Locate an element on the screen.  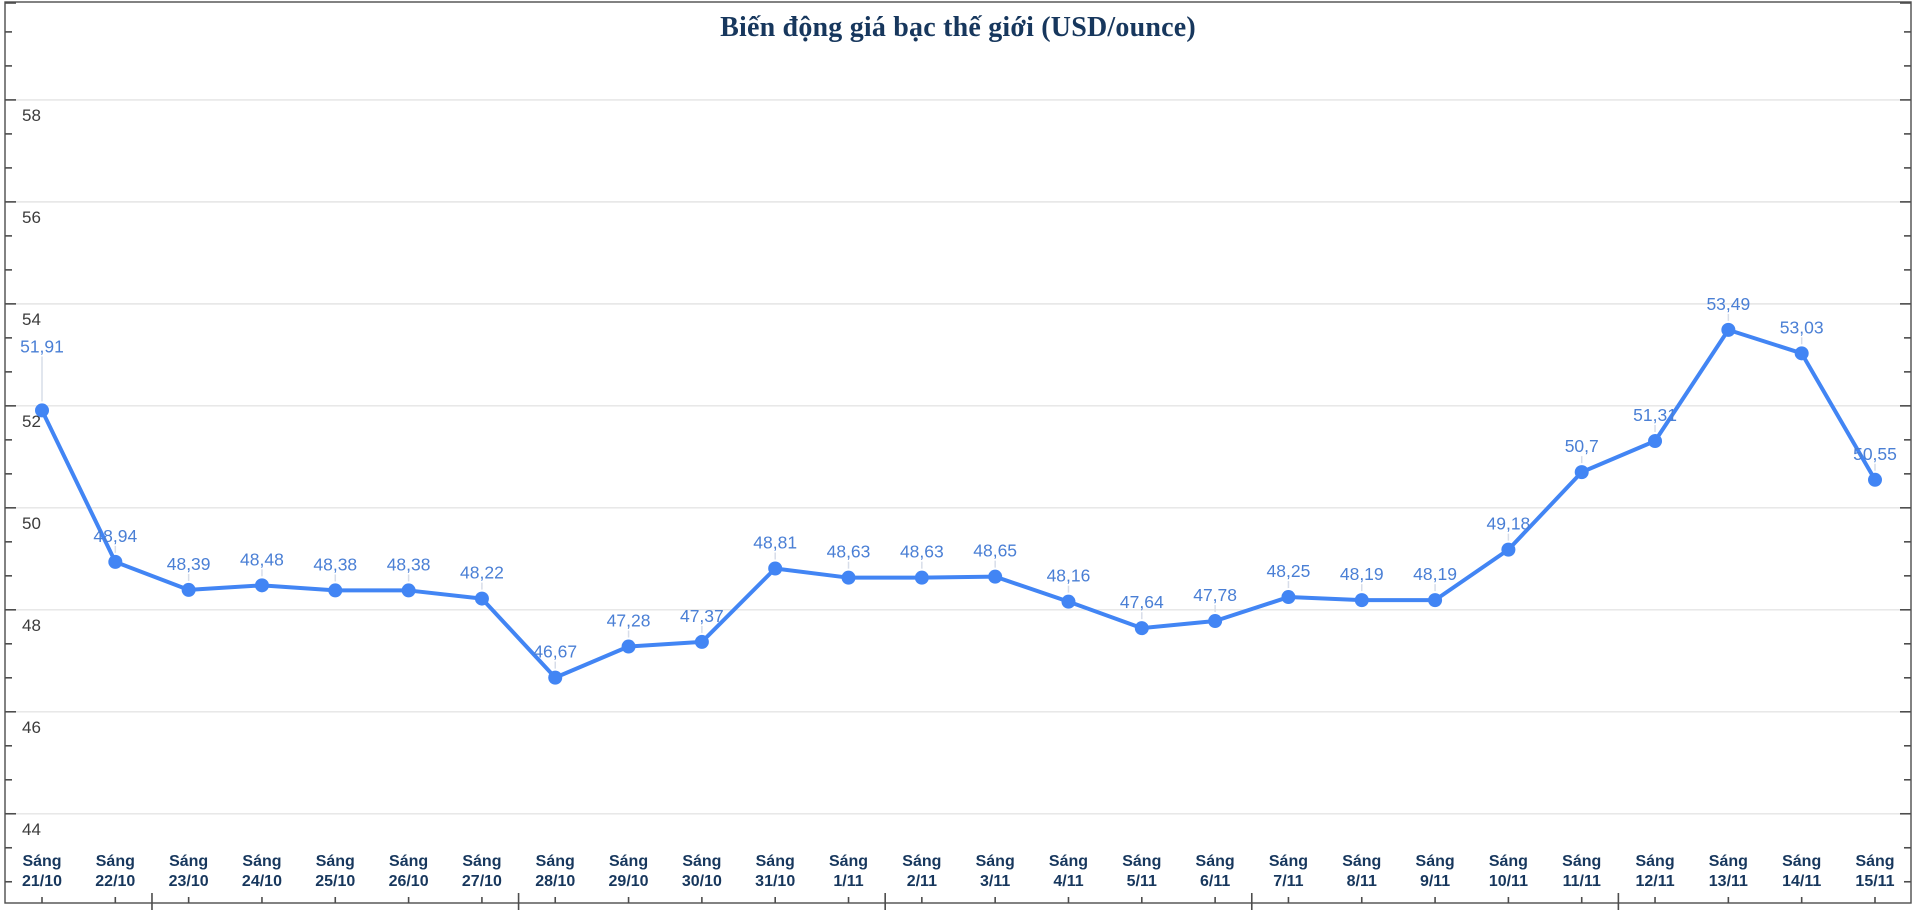
data-label: 51,91 is located at coordinates (42, 346).